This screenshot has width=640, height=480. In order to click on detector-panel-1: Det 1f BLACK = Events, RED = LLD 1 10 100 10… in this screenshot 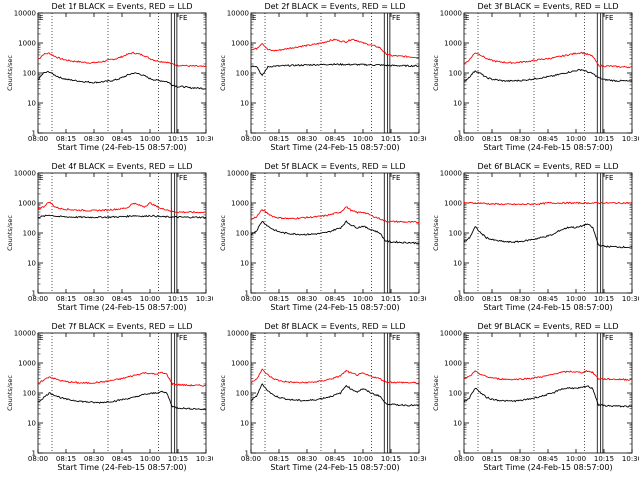, I will do `click(109, 77)`.